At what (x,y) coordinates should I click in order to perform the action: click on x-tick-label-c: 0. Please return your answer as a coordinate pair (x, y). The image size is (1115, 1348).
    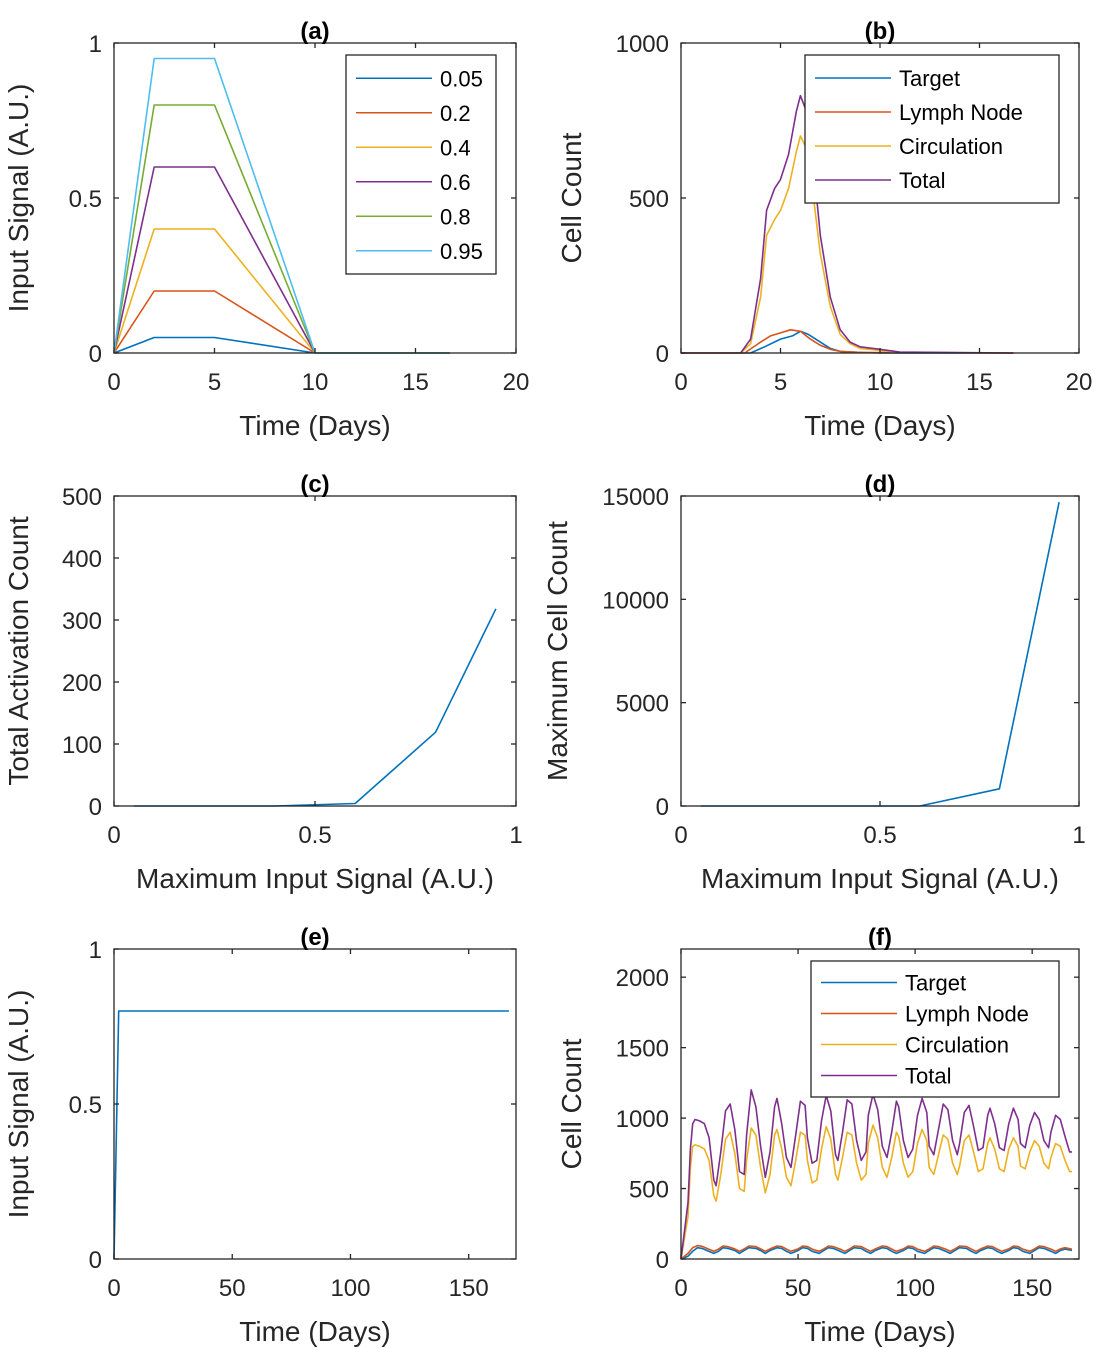
    Looking at the image, I should click on (113, 835).